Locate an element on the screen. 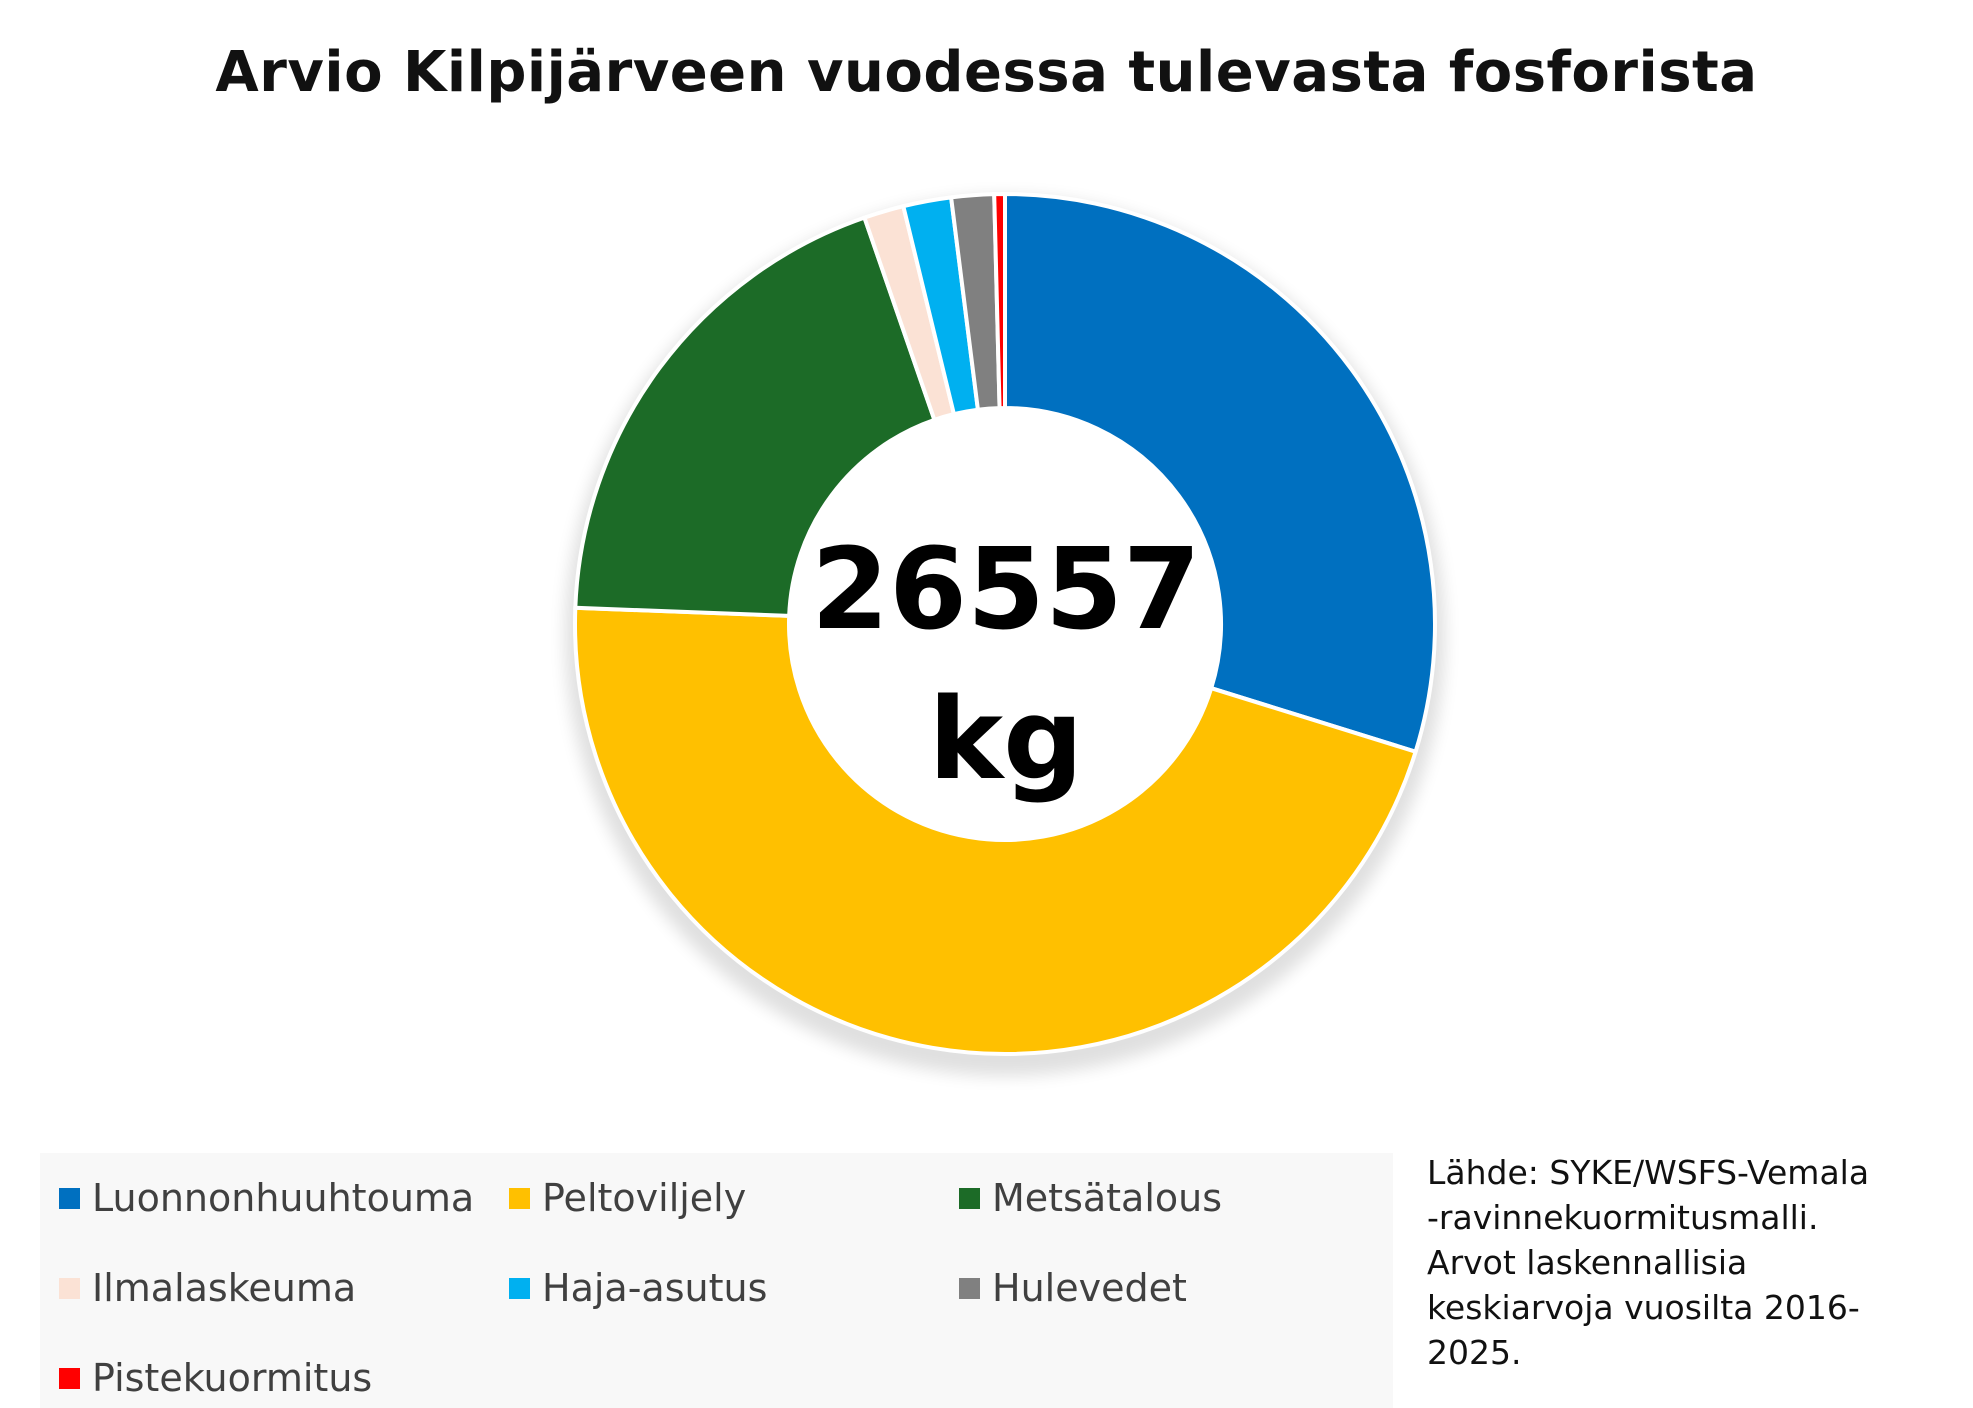 The height and width of the screenshot is (1408, 1973). legend-label: Hulevedet is located at coordinates (1089, 1288).